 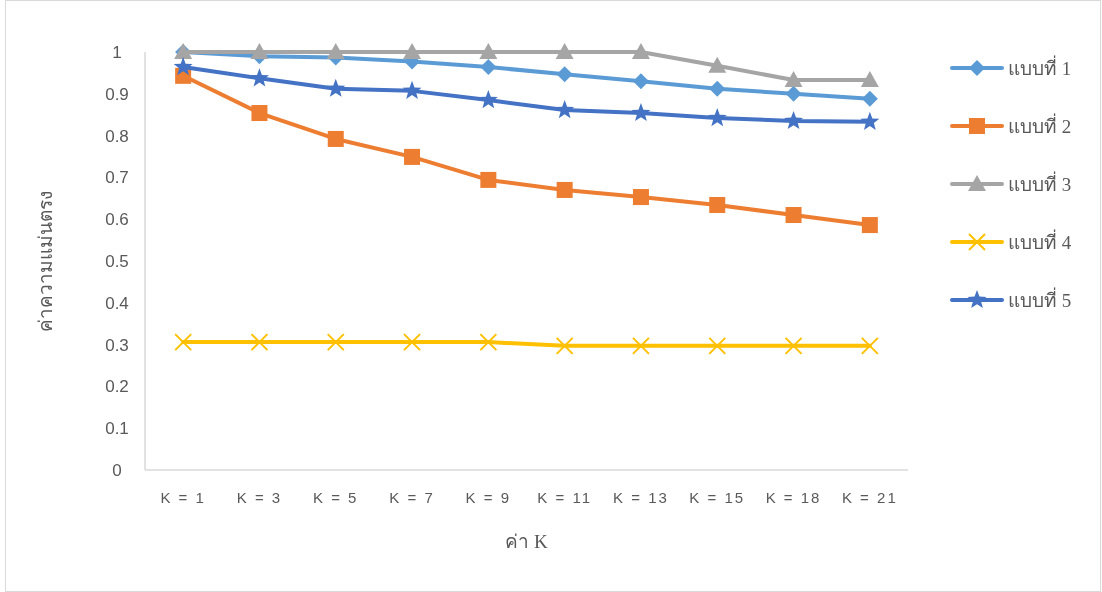 I want to click on y-tick-label: 0.8, so click(x=117, y=136).